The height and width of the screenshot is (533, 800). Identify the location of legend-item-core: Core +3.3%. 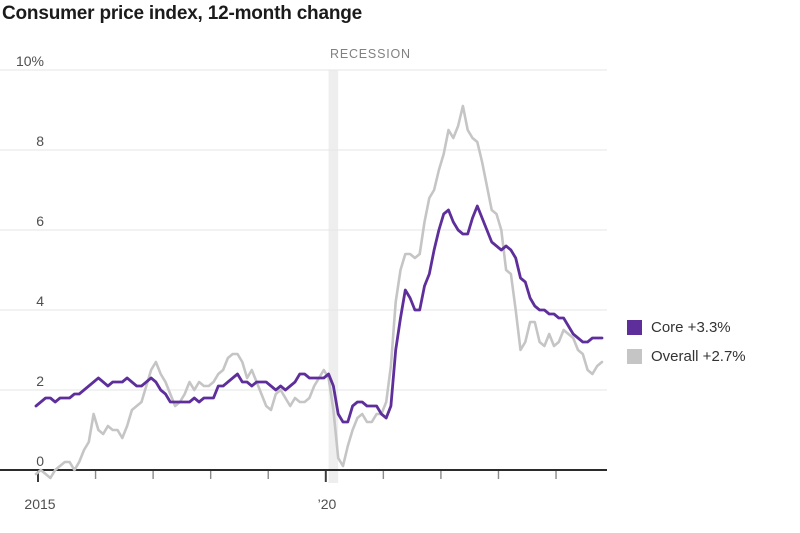
(686, 327).